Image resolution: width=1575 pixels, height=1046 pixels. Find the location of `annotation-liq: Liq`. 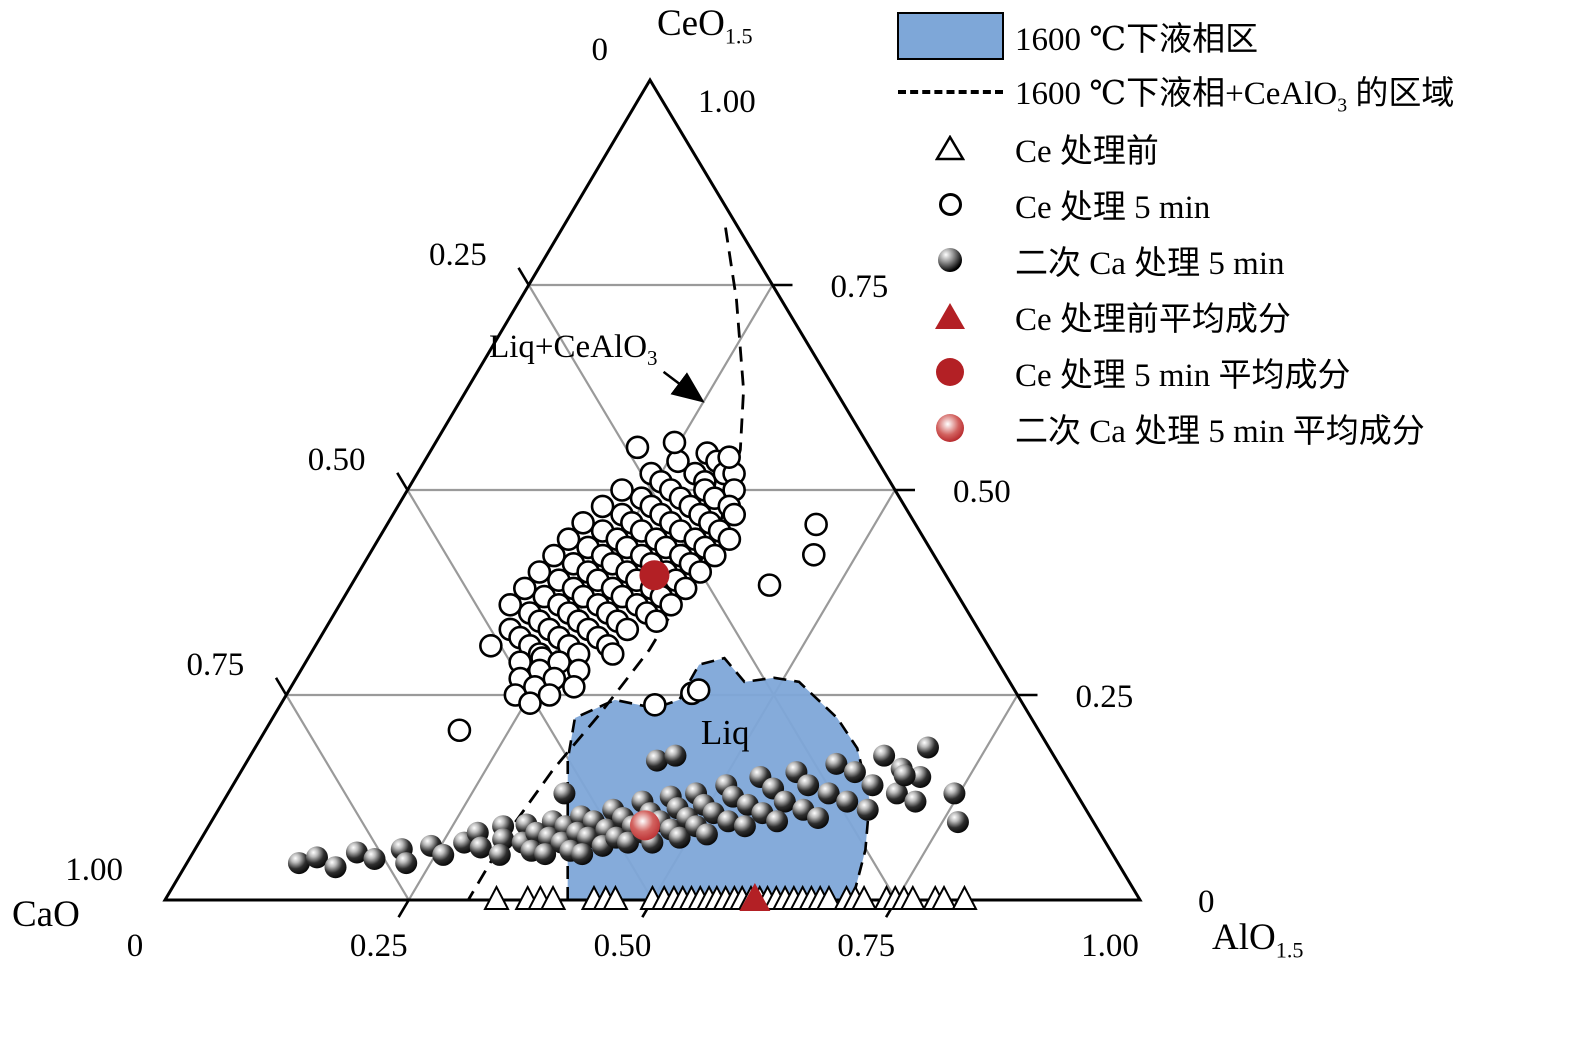

annotation-liq: Liq is located at coordinates (725, 732).